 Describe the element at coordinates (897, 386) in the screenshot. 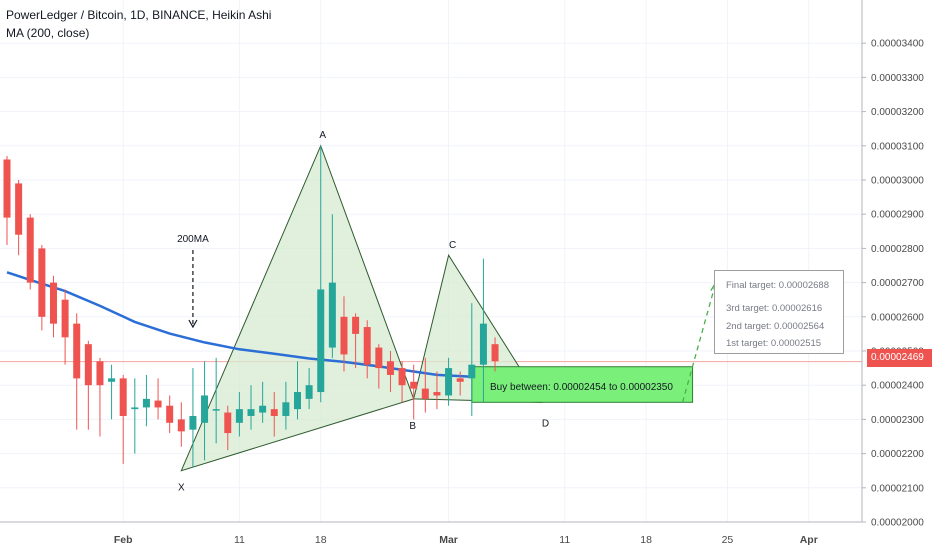

I see `y-tick-label: 0.00002400` at that location.